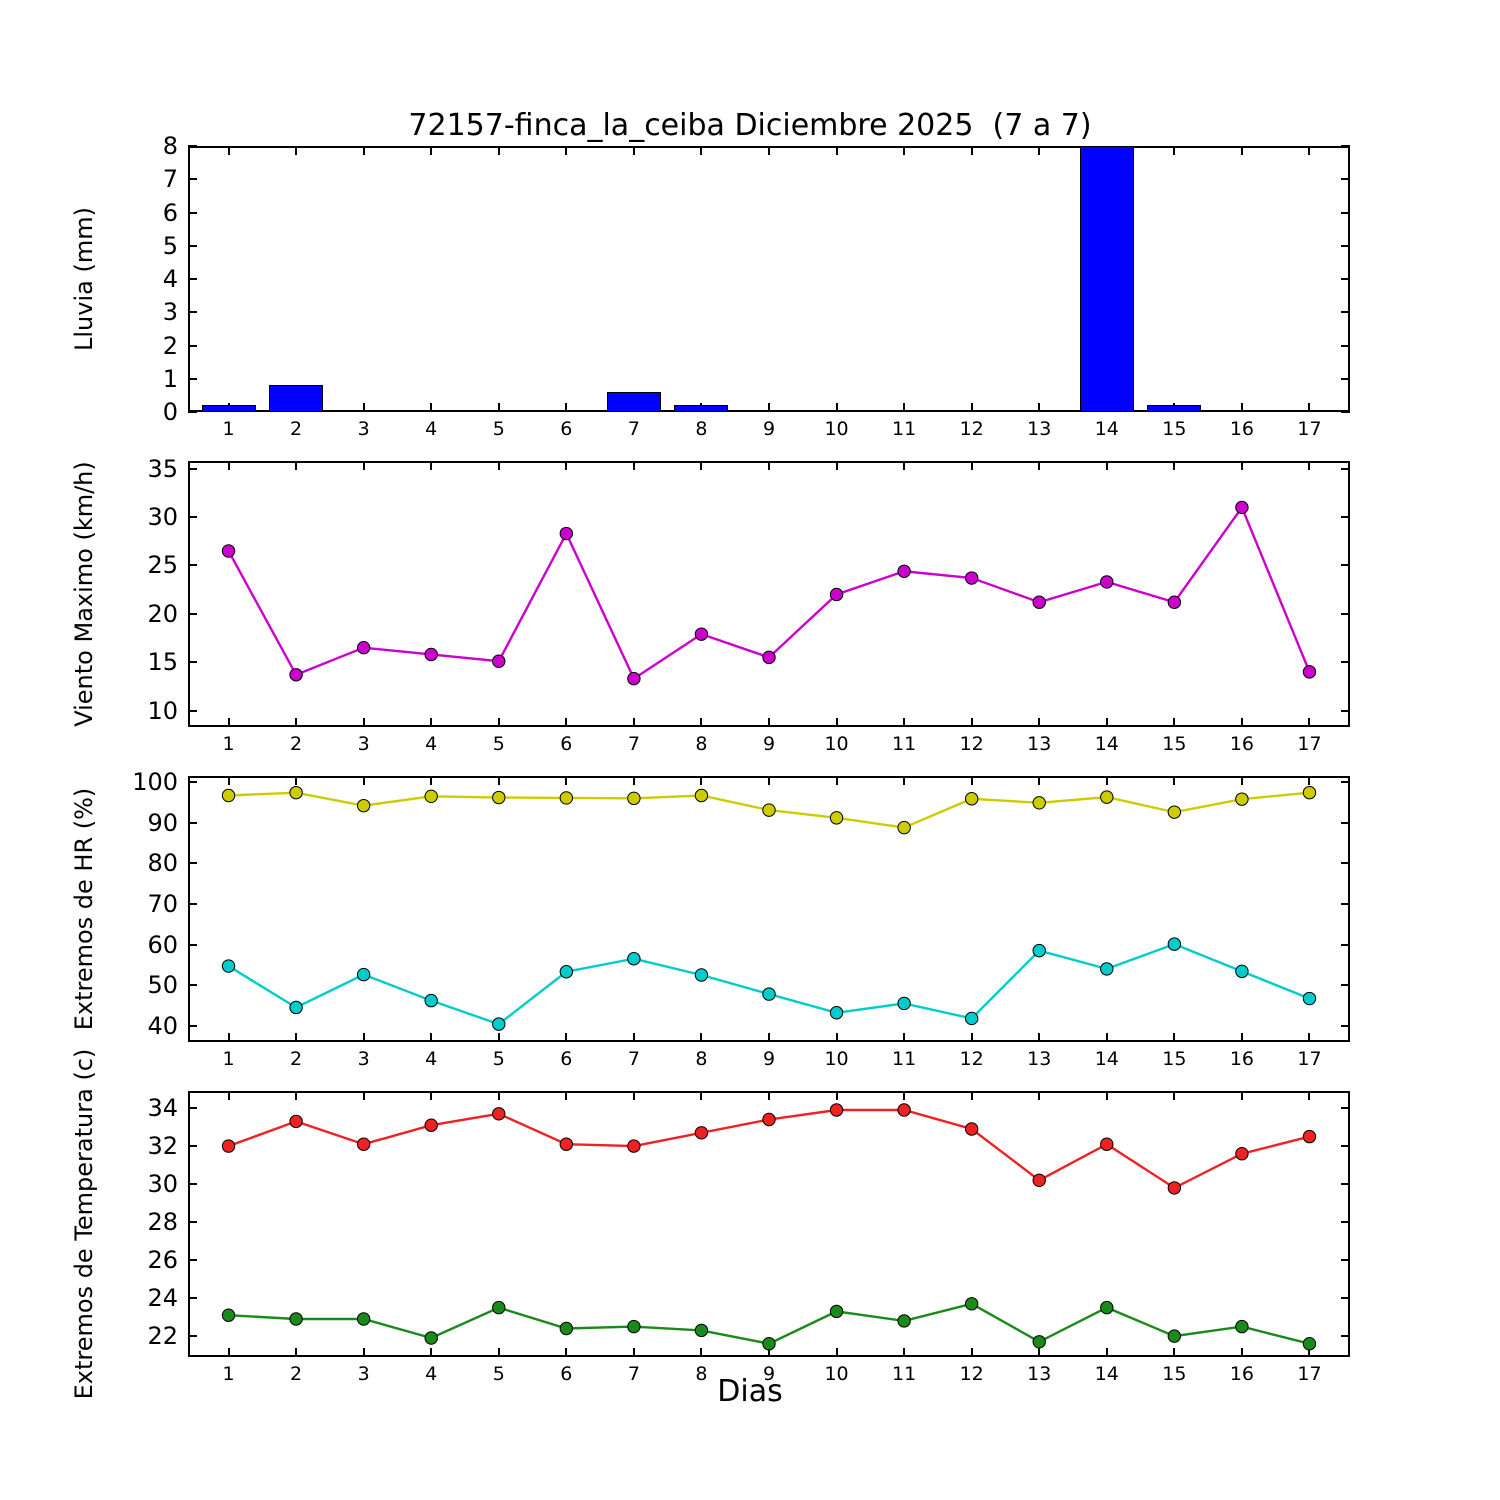 The image size is (1500, 1500). Describe the element at coordinates (1106, 429) in the screenshot. I see `x-tick-label-lluvia-13: 14` at that location.